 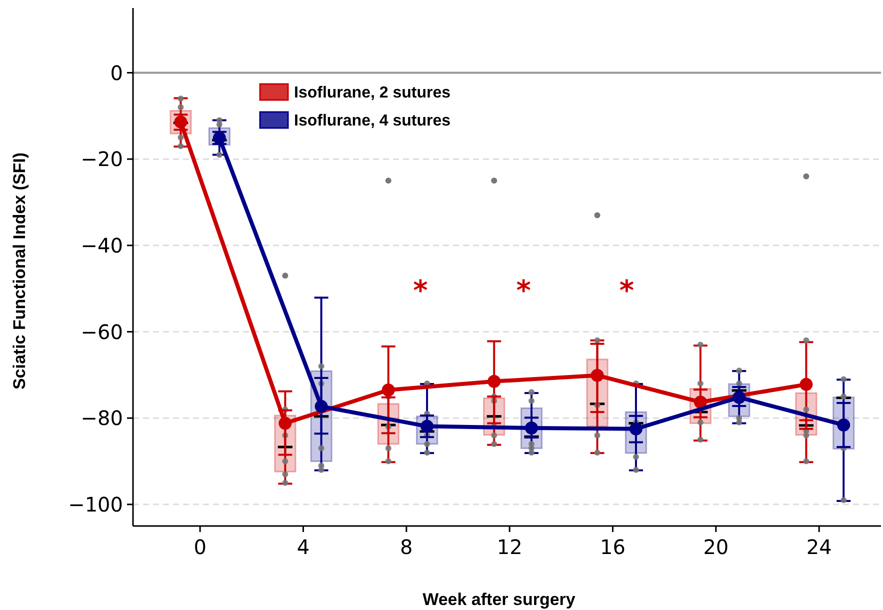 What do you see at coordinates (101, 332) in the screenshot?
I see `y-tick-label: −60` at bounding box center [101, 332].